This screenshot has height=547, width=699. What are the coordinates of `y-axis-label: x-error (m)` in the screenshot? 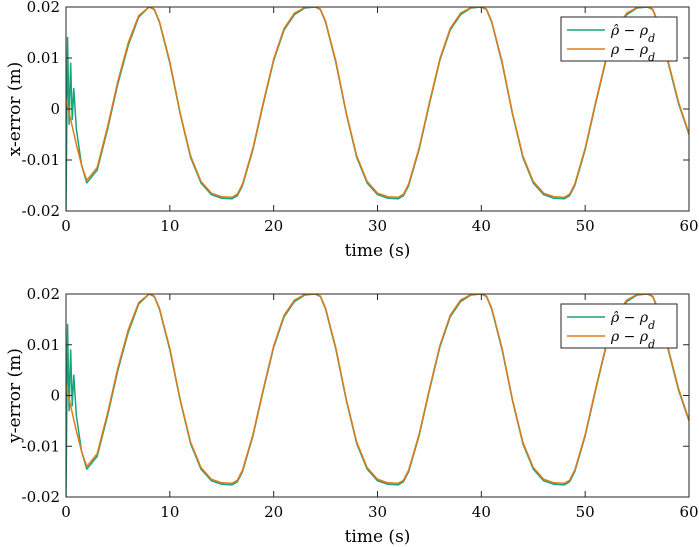 It's located at (15, 109).